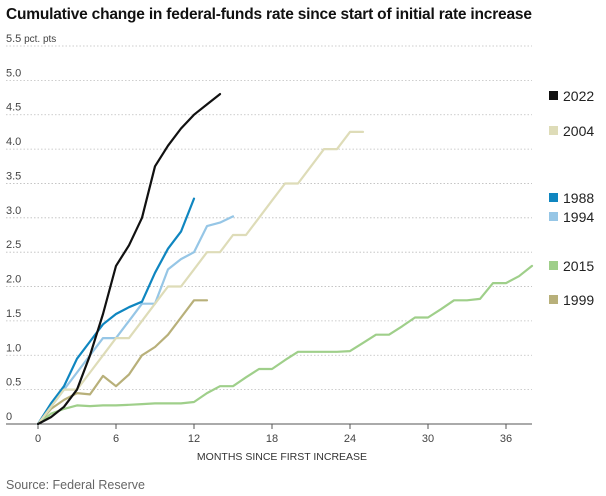  What do you see at coordinates (578, 198) in the screenshot?
I see `legend-label-1988: 1988` at bounding box center [578, 198].